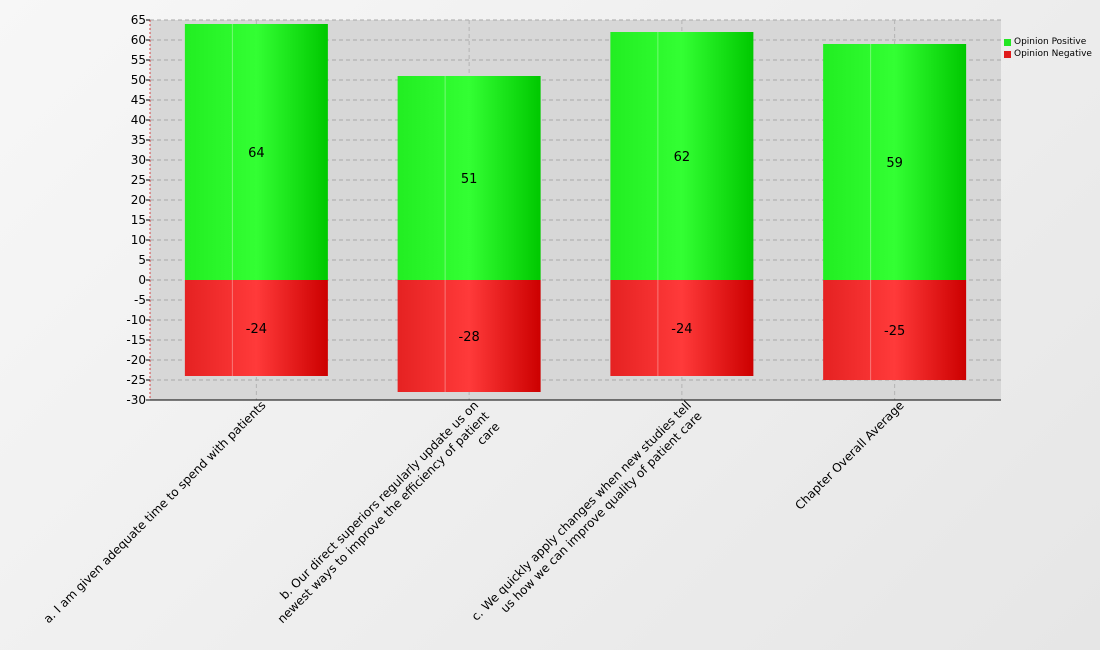  I want to click on y-tick-label: 55, so click(138, 60).